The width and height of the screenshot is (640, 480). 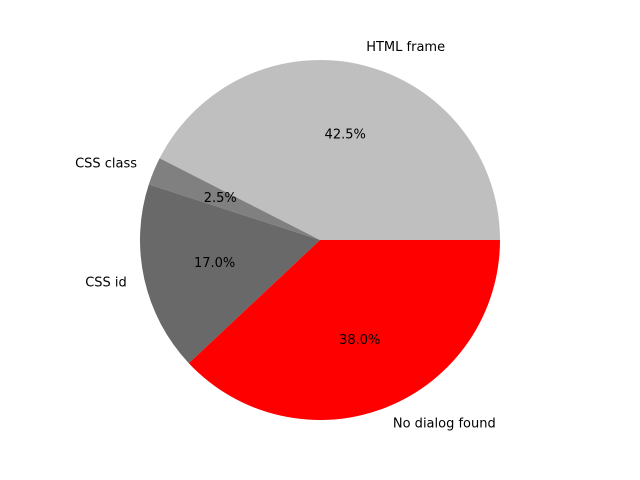 I want to click on pie-category-label-css-class: CSS class, so click(x=106, y=164).